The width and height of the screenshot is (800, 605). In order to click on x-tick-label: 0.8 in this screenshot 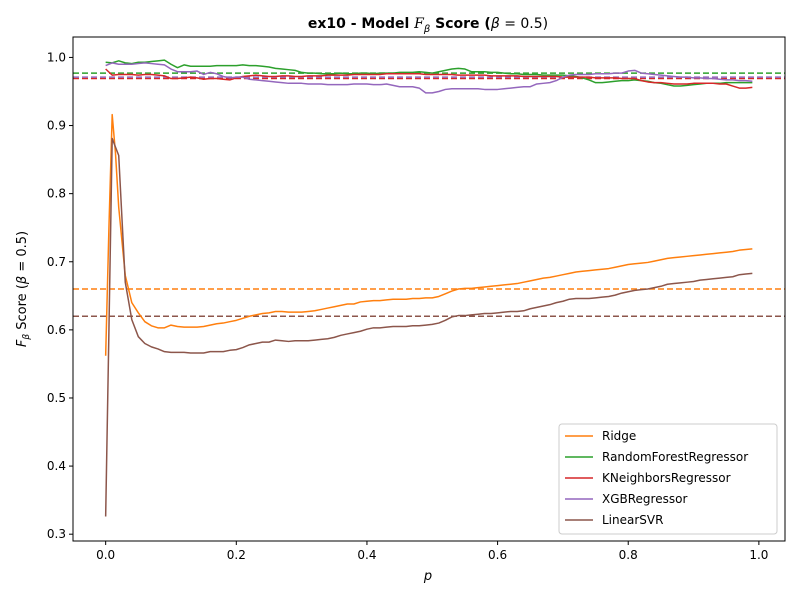, I will do `click(628, 555)`.